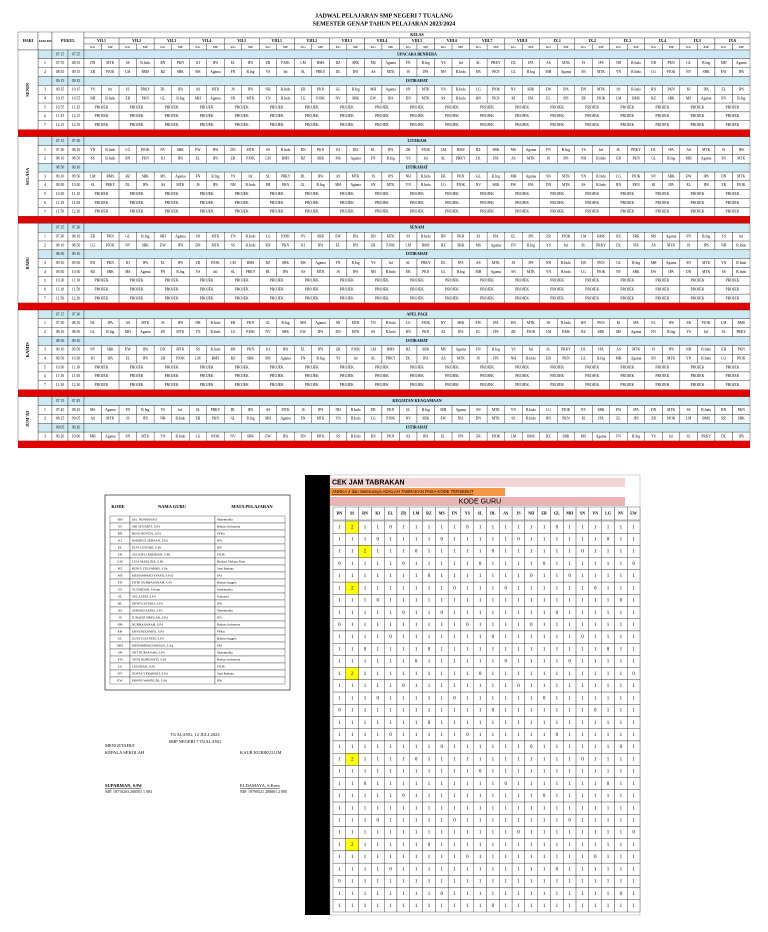 Image resolution: width=768 pixels, height=932 pixels. What do you see at coordinates (268, 263) in the screenshot?
I see `teacher-code: RZ` at bounding box center [268, 263].